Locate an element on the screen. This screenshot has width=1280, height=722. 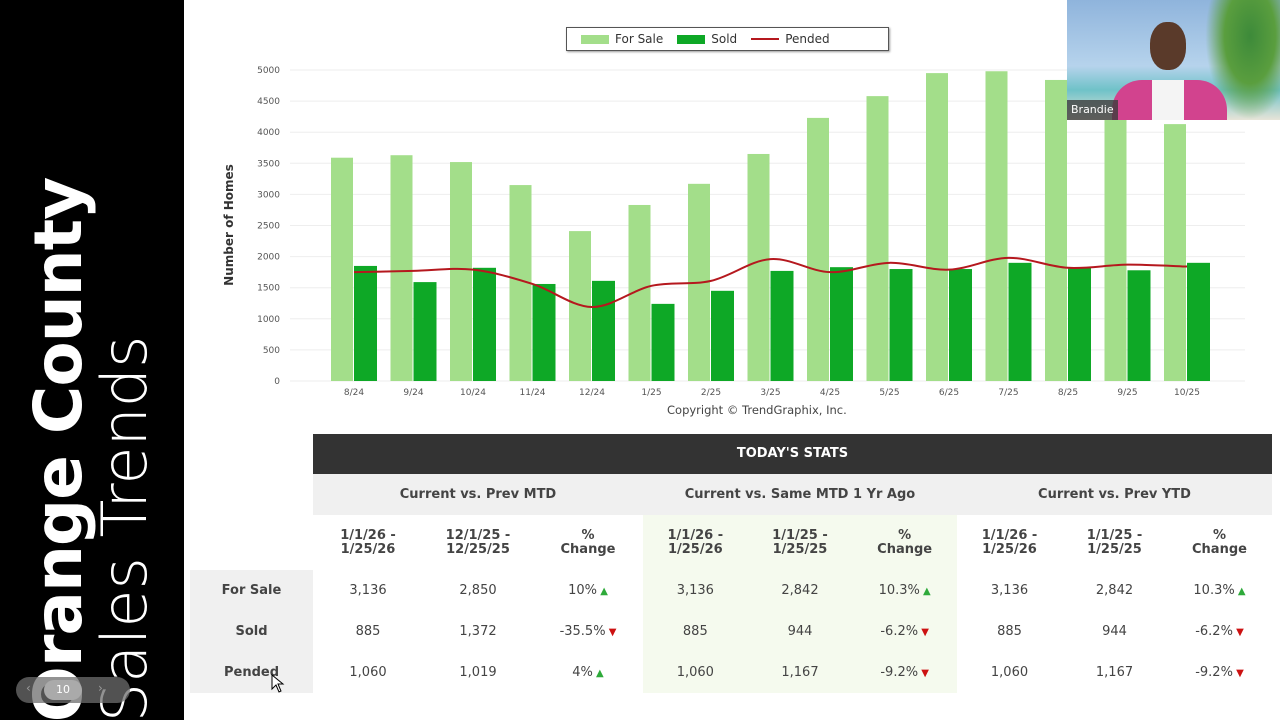
percent-change-cell: 4% ▲ is located at coordinates (588, 672).